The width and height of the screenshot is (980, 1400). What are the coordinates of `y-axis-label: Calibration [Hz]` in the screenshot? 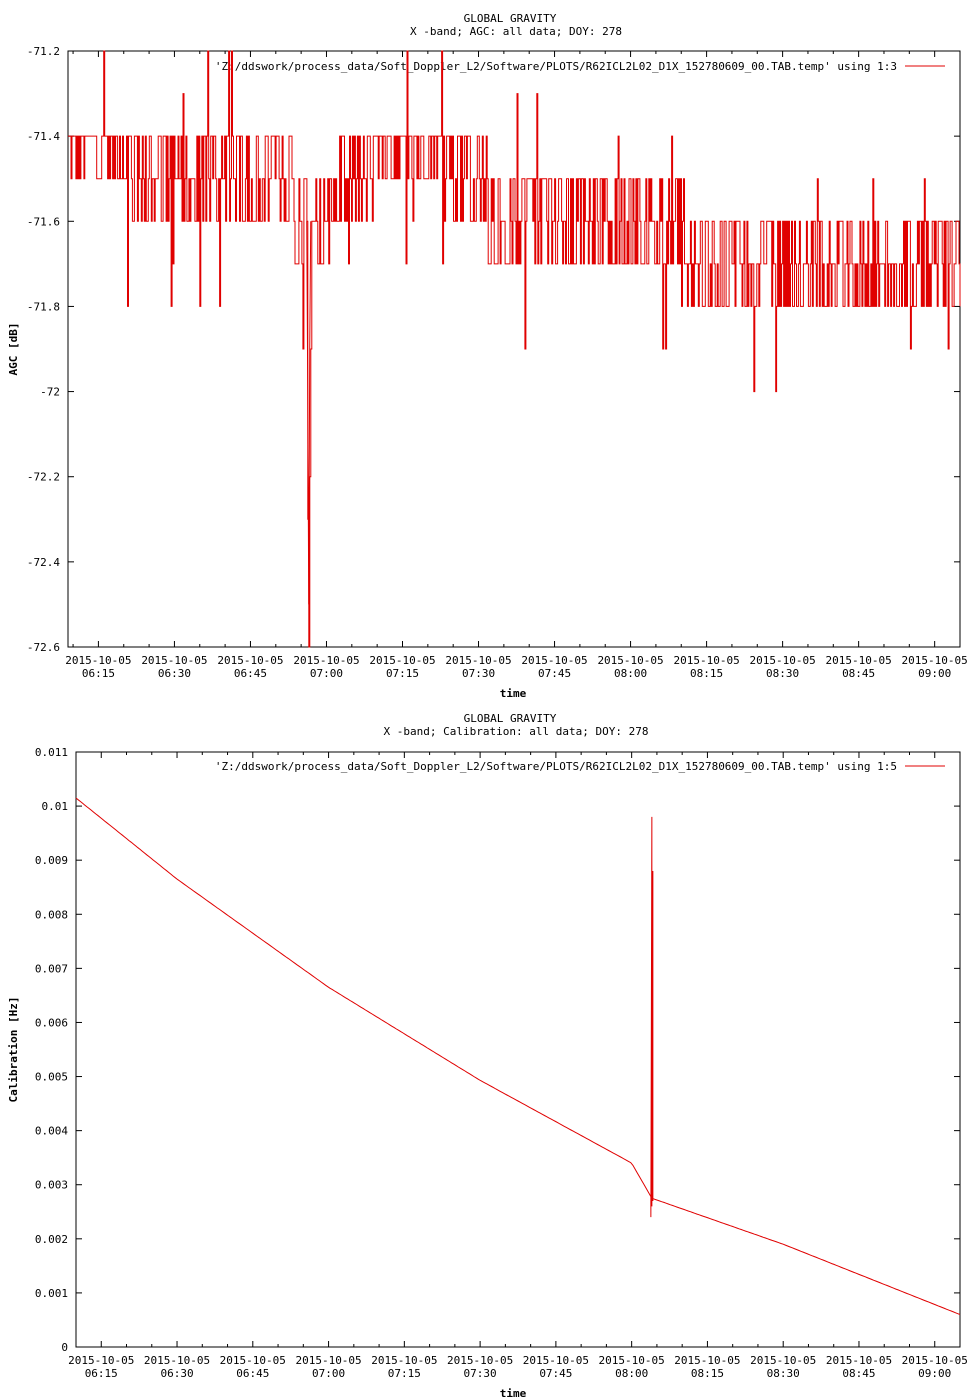 It's located at (13, 1050).